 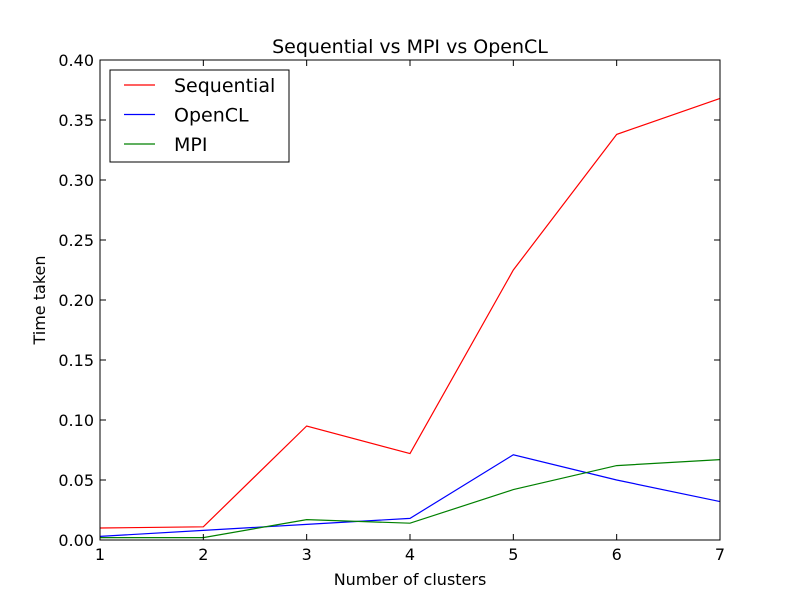 I want to click on y-tick-label: 0.15, so click(x=76, y=360).